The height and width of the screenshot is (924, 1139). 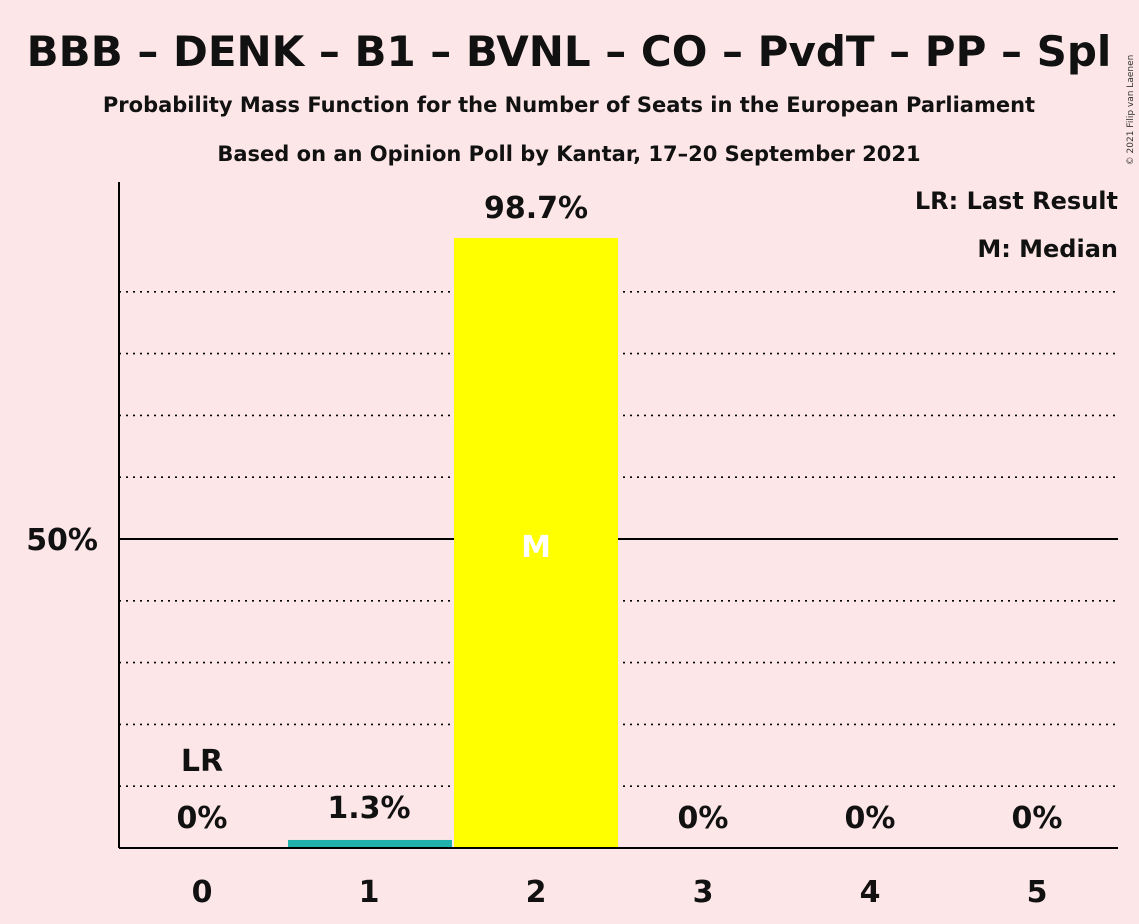 I want to click on bar-label-3: 0%, so click(x=703, y=818).